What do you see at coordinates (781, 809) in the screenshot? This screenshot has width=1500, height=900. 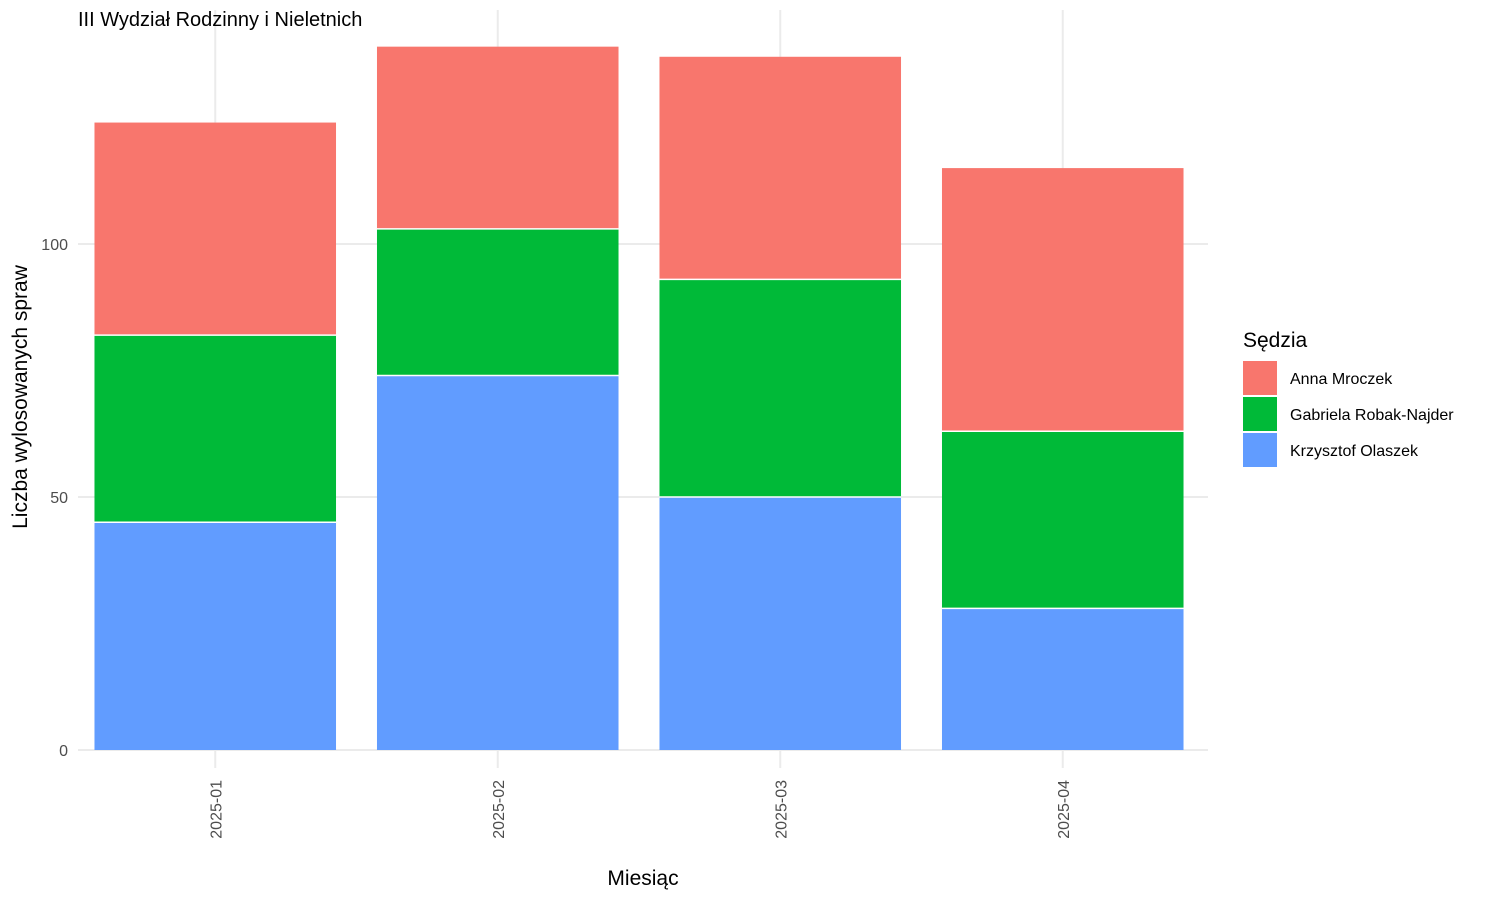 I see `x-tick-label: 2025-03` at bounding box center [781, 809].